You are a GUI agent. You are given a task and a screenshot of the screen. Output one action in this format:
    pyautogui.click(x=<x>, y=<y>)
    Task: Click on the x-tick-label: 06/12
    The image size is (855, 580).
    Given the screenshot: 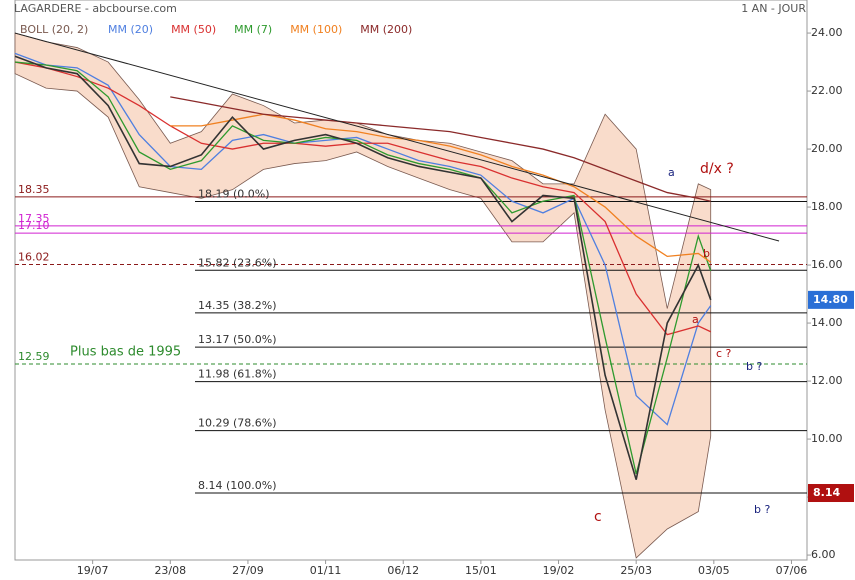 What is the action you would take?
    pyautogui.click(x=403, y=570)
    